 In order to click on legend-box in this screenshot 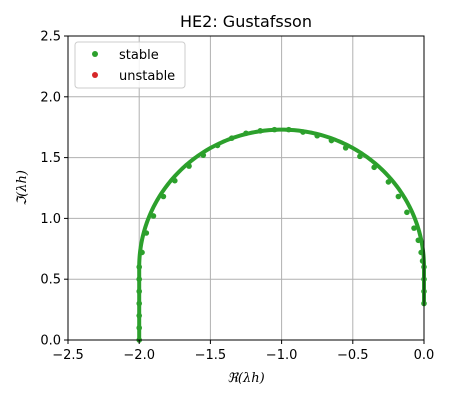, I will do `click(130, 65)`.